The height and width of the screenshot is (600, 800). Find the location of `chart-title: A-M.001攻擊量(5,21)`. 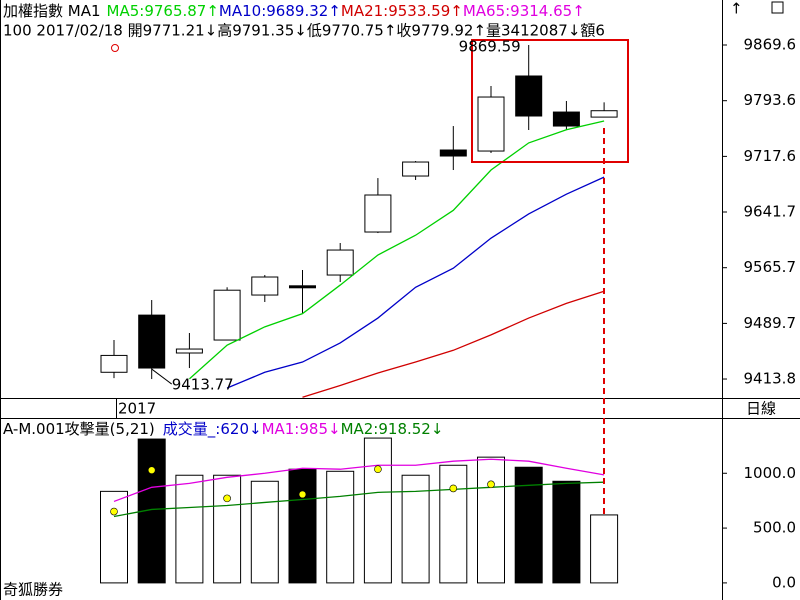

chart-title: A-M.001攻擊量(5,21) is located at coordinates (79, 429).